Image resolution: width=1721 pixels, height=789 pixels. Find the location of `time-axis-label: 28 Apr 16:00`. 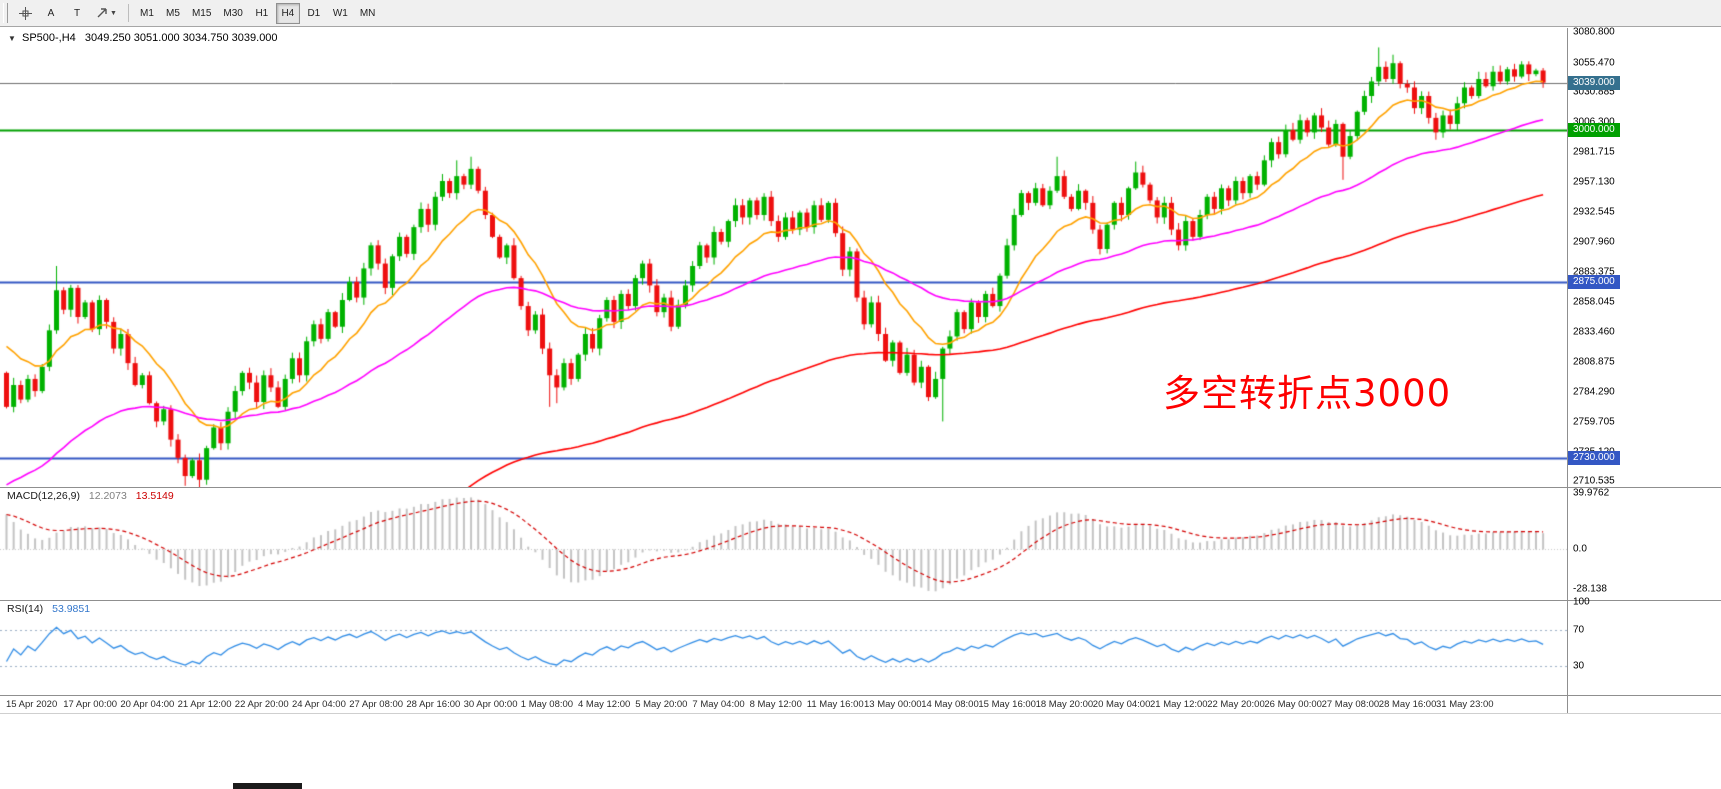

time-axis-label: 28 Apr 16:00 is located at coordinates (433, 704).